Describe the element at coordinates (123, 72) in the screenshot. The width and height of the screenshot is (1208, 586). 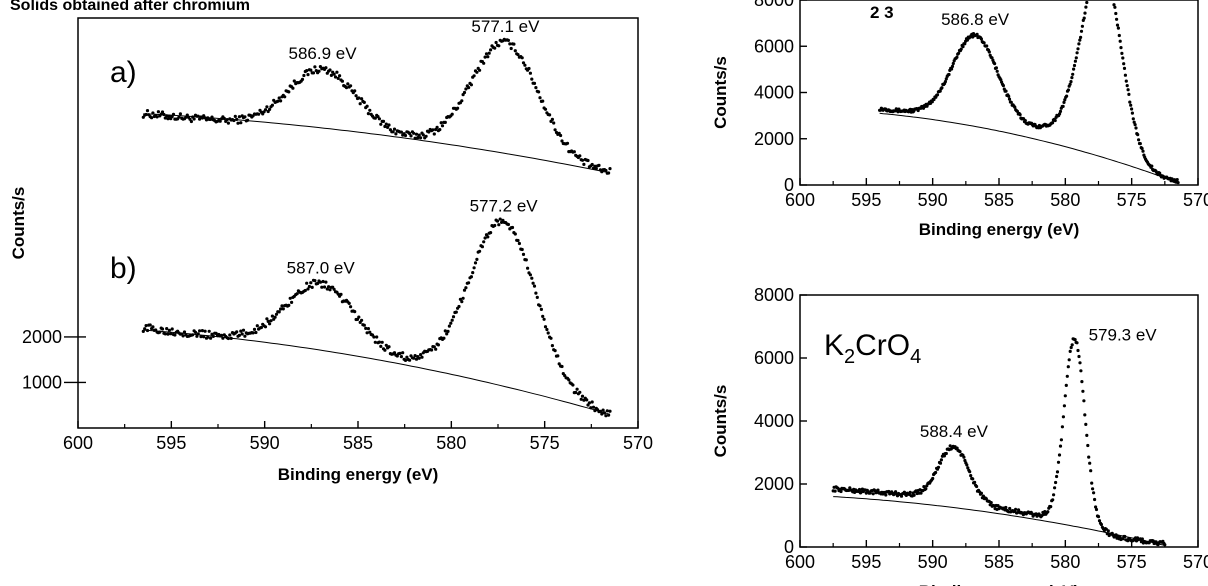
I see `panel-label: a)` at that location.